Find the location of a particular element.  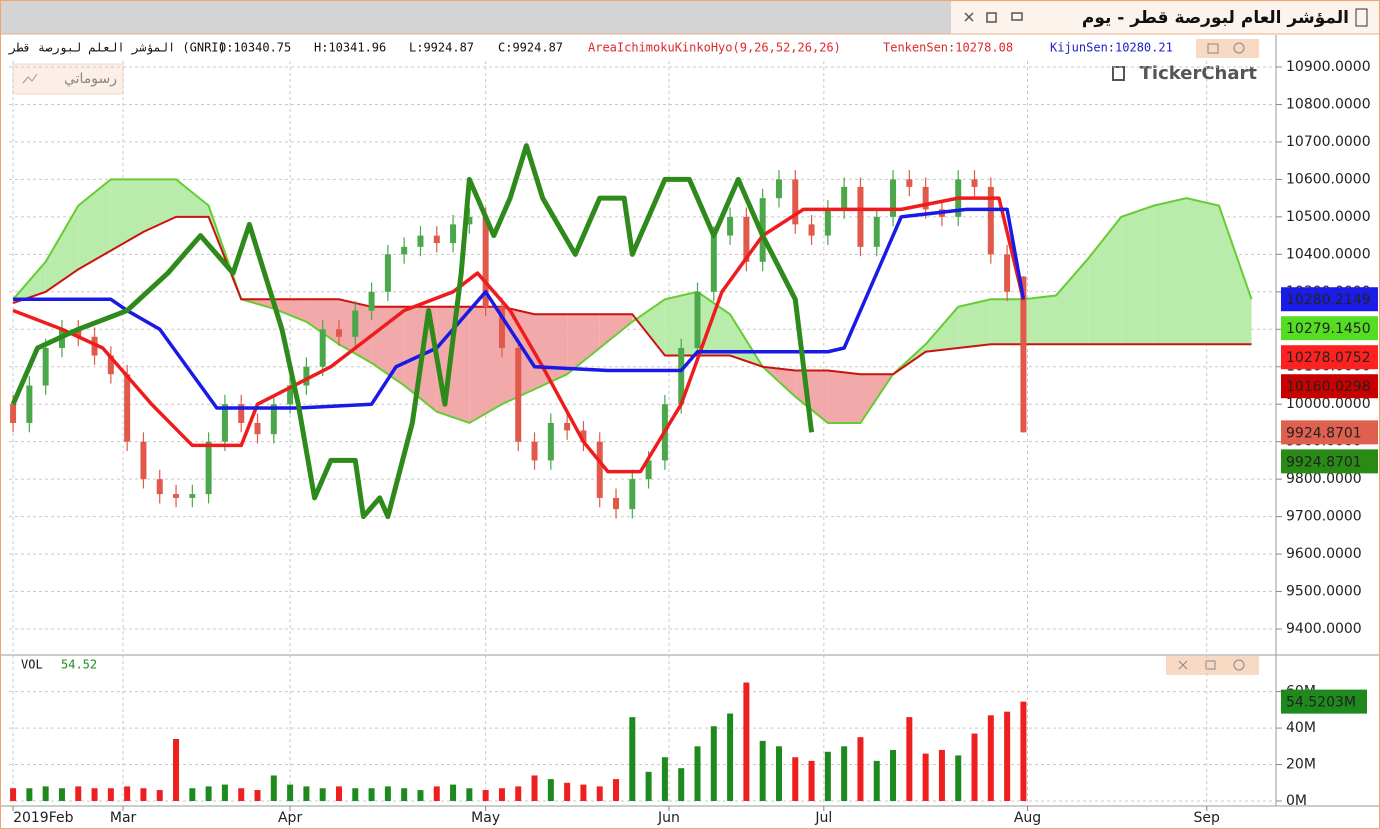

pin-icon is located at coordinates (1017, 16).